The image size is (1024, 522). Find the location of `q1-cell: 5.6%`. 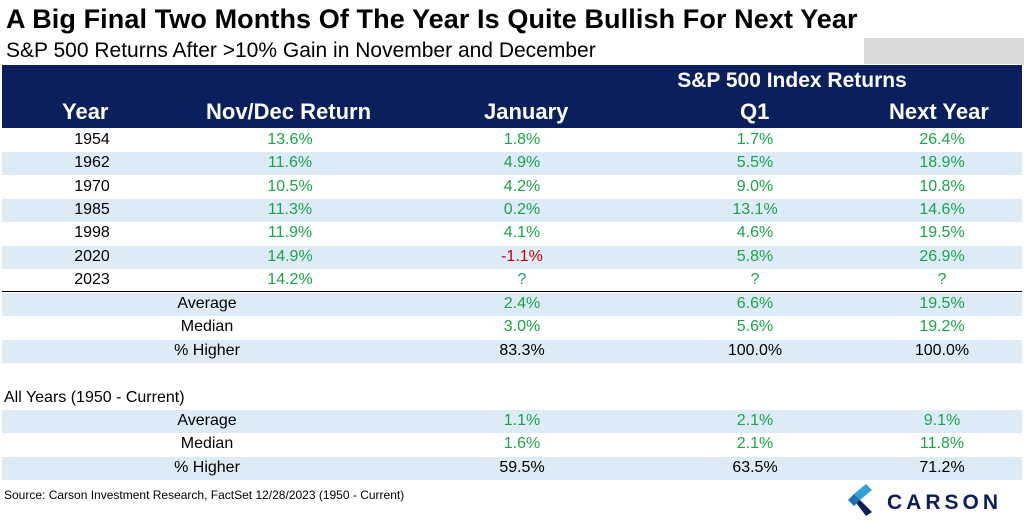

q1-cell: 5.6% is located at coordinates (755, 326).